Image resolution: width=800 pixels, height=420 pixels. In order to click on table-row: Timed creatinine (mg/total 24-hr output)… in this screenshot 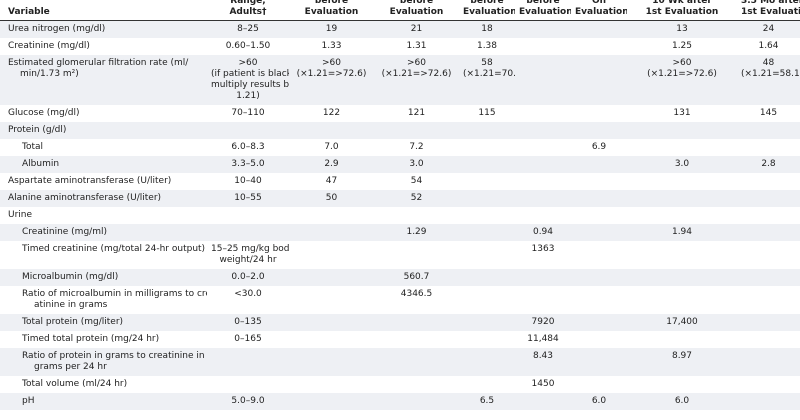, I will do `click(400, 255)`.